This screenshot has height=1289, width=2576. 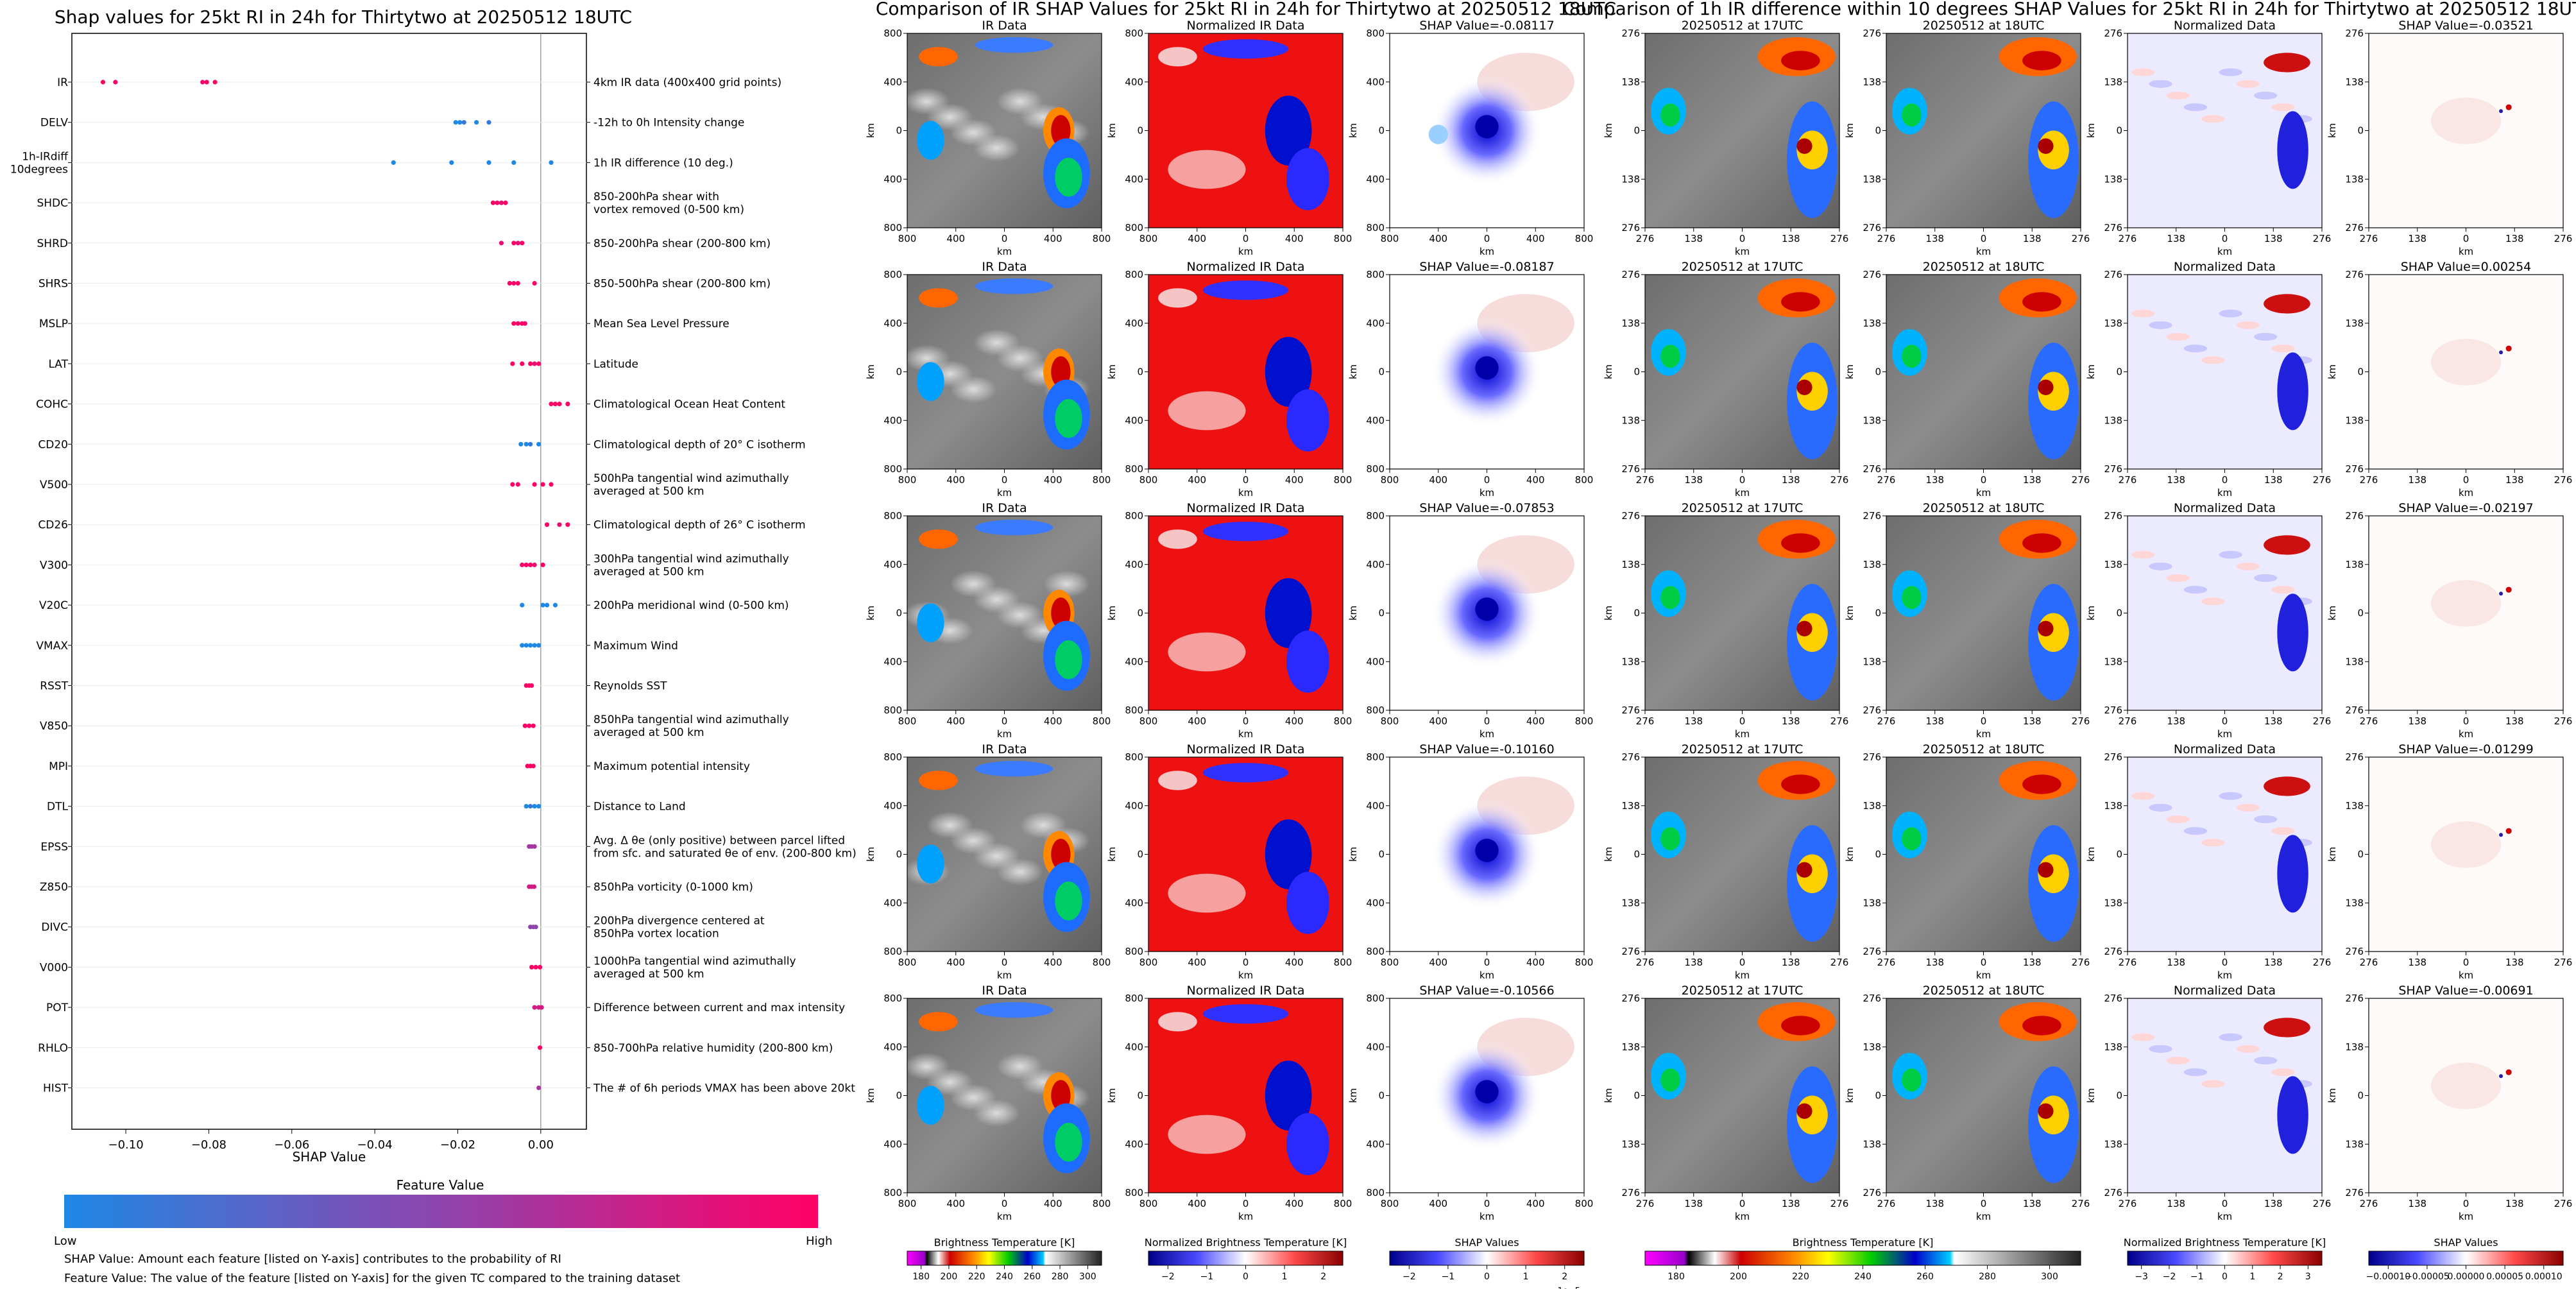 What do you see at coordinates (668, 123) in the screenshot?
I see `feature-description-line: -12h to 0h Intensity change` at bounding box center [668, 123].